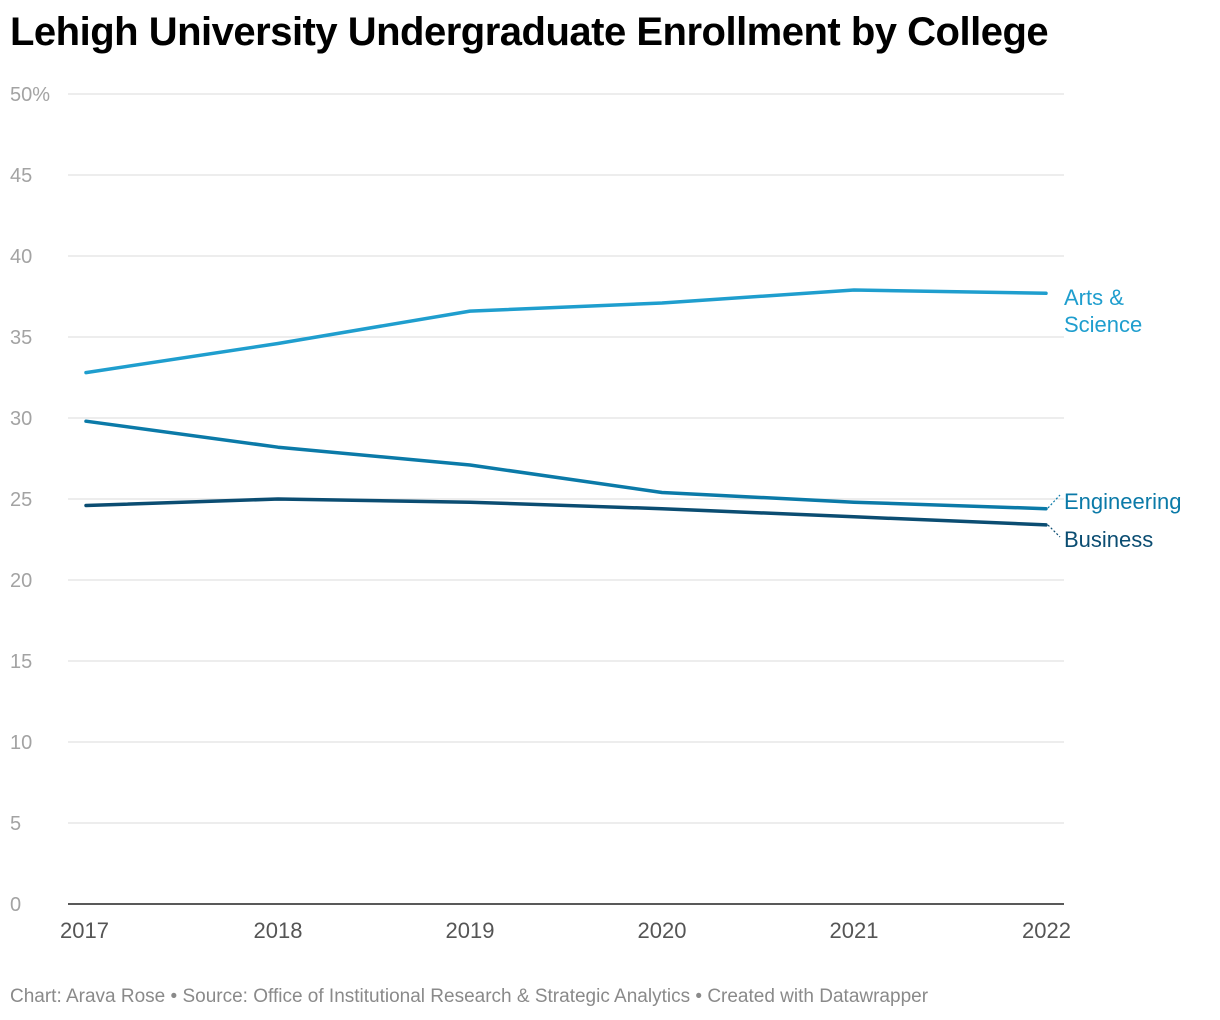  What do you see at coordinates (15, 824) in the screenshot?
I see `y-tick-label: 5` at bounding box center [15, 824].